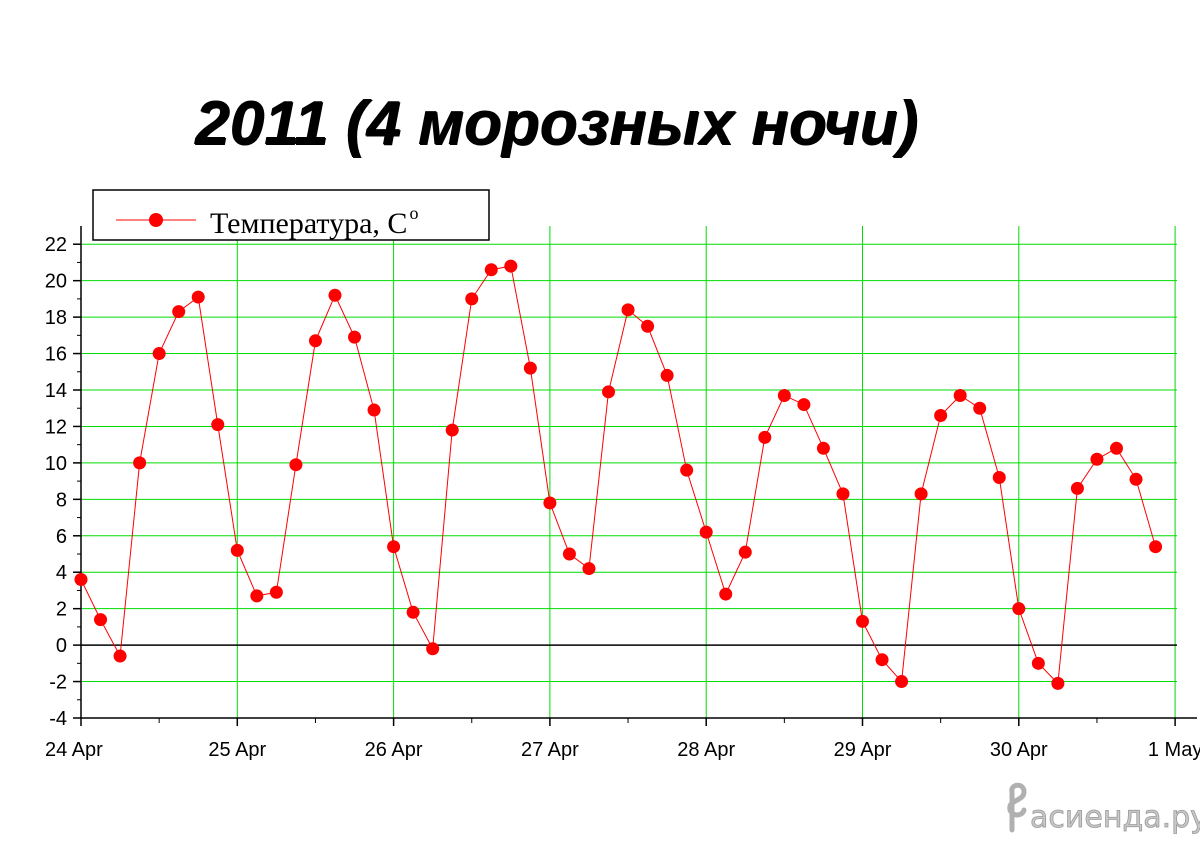 The height and width of the screenshot is (844, 1200). What do you see at coordinates (61, 610) in the screenshot?
I see `y-tick-label: 2` at bounding box center [61, 610].